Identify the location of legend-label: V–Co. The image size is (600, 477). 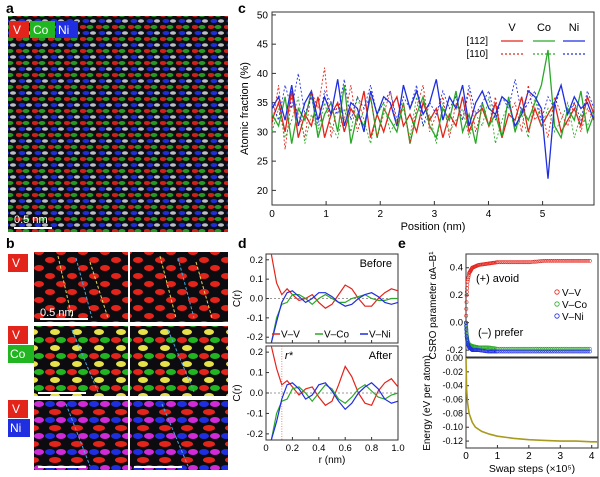
(336, 335).